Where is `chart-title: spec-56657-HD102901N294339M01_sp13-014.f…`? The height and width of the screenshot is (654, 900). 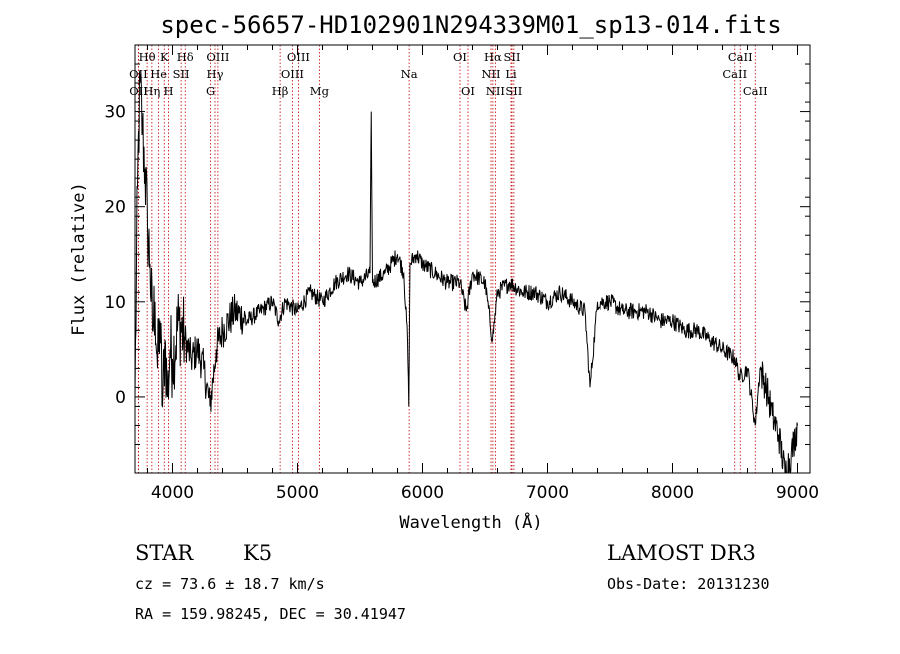 chart-title: spec-56657-HD102901N294339M01_sp13-014.f… is located at coordinates (470, 25).